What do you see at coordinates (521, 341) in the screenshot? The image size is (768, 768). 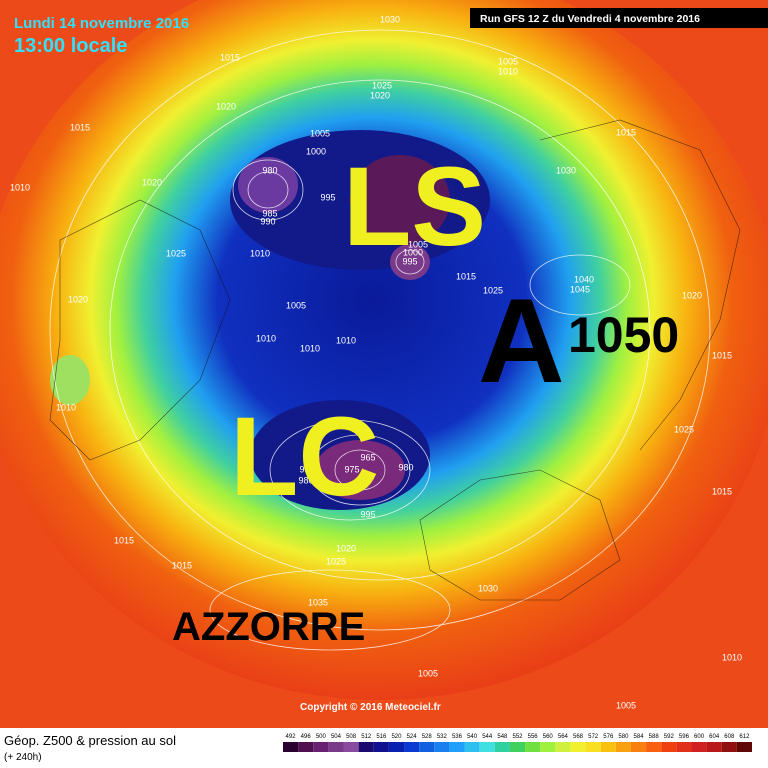 I see `high-label: A` at bounding box center [521, 341].